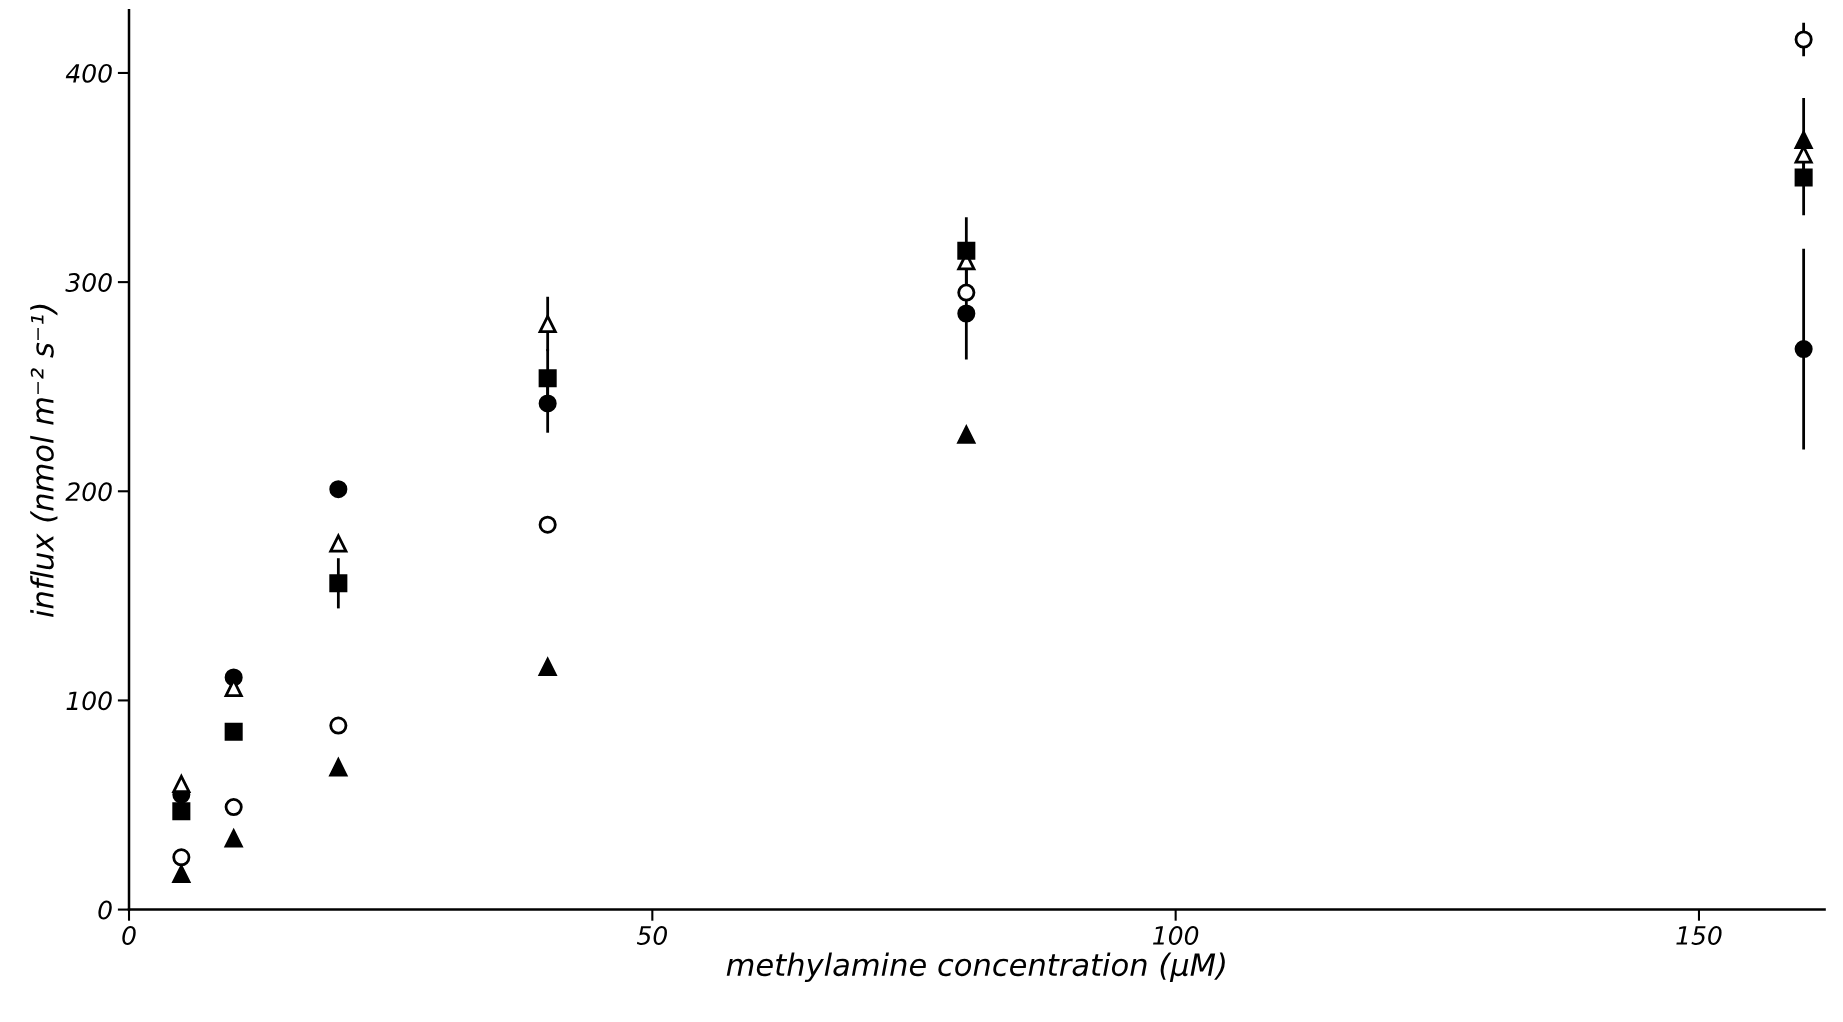 The image size is (1843, 1022). I want to click on y-axis-title: influx (nmol m⁻² s⁻¹), so click(44, 460).